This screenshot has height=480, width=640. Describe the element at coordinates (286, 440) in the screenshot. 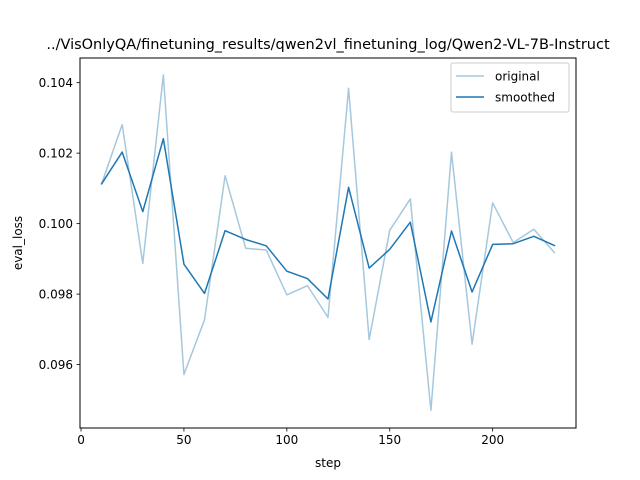

I see `x-tick-label: 100` at that location.